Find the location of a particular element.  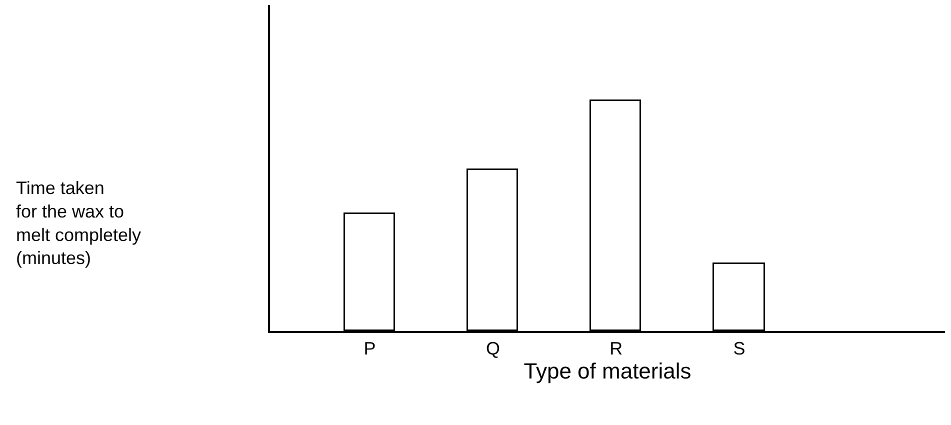

x-tick-label: S is located at coordinates (739, 348).